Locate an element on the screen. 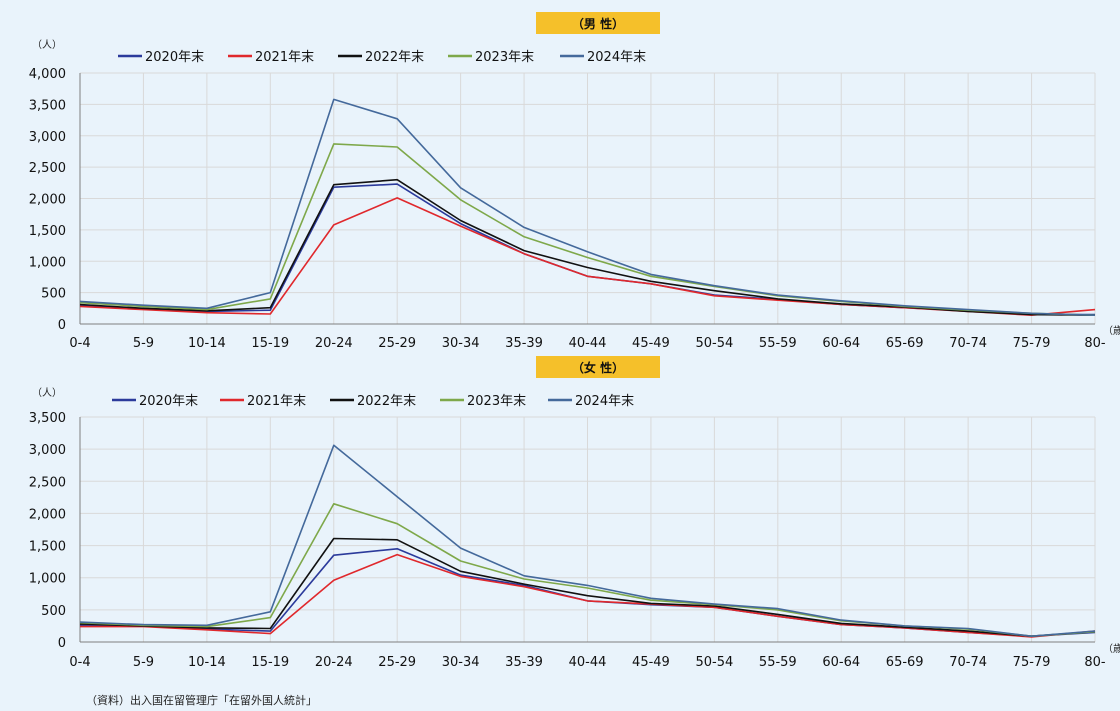  chart-1-title: （男 性） is located at coordinates (598, 23).